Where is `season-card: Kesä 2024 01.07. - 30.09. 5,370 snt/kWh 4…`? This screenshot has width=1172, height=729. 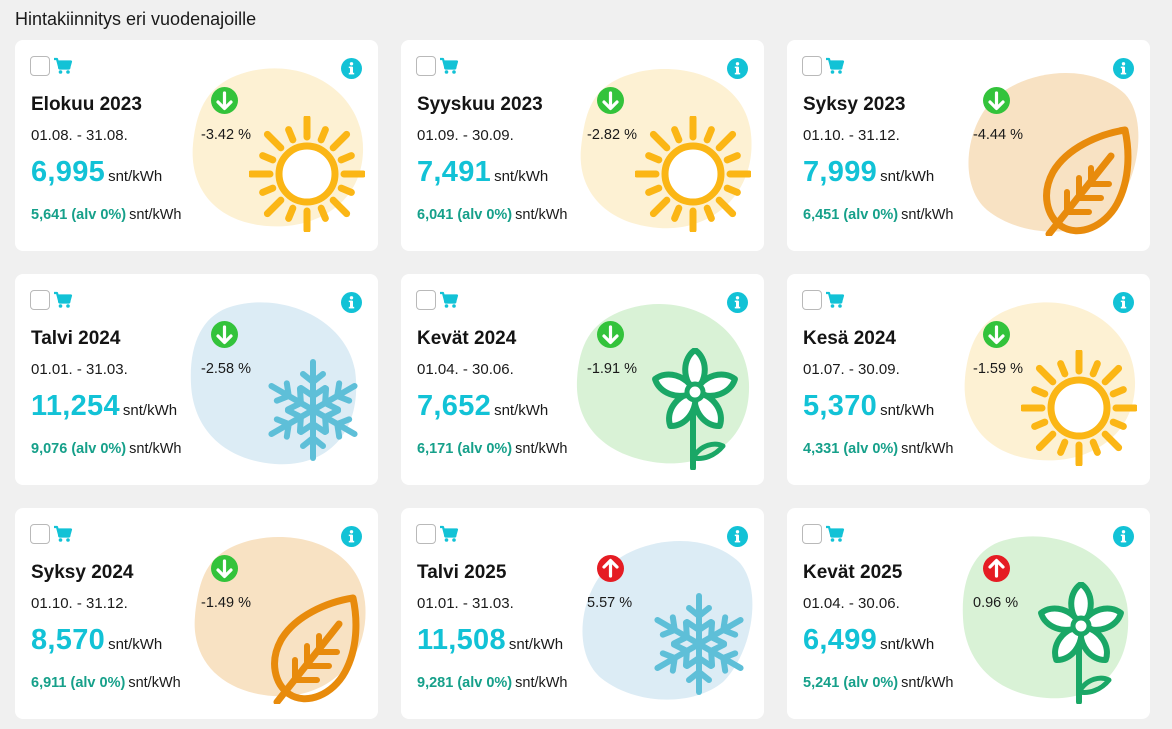
season-card: Kesä 2024 01.07. - 30.09. 5,370 snt/kWh 4… is located at coordinates (968, 379).